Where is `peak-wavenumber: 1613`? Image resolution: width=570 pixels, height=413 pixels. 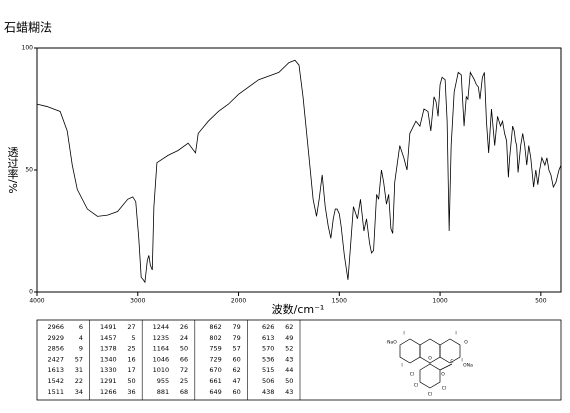 peak-wavenumber: 1613 is located at coordinates (55, 370).